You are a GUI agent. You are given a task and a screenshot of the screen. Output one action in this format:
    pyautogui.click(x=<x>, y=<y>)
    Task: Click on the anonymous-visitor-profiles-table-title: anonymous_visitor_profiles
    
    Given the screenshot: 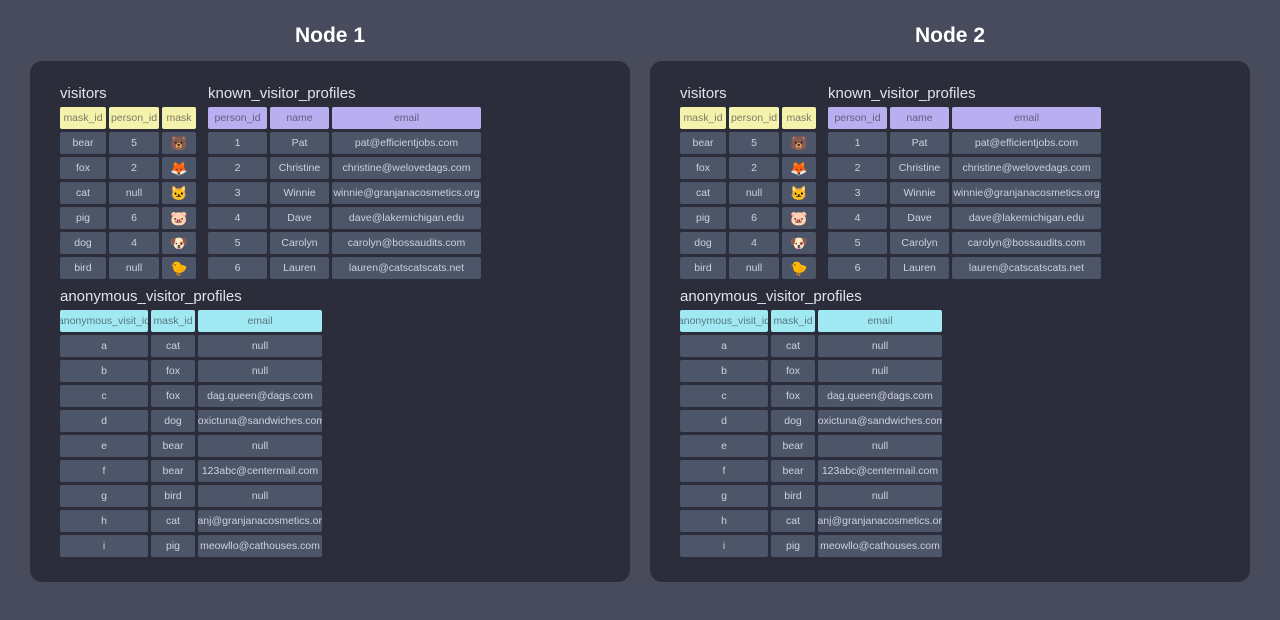 What is the action you would take?
    pyautogui.click(x=151, y=296)
    